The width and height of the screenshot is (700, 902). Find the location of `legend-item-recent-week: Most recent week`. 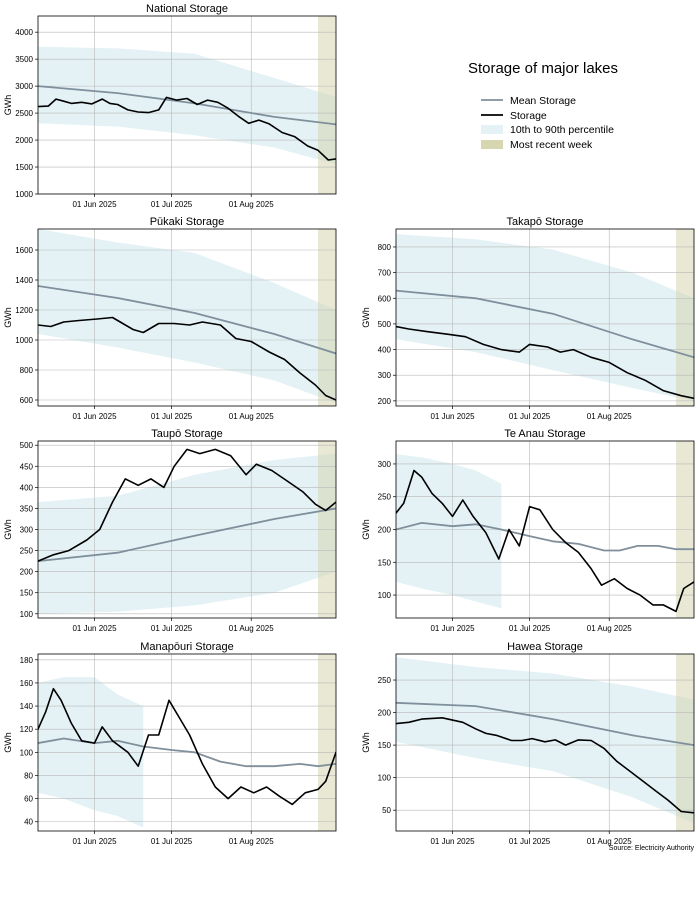

legend-item-recent-week: Most recent week is located at coordinates (537, 145).